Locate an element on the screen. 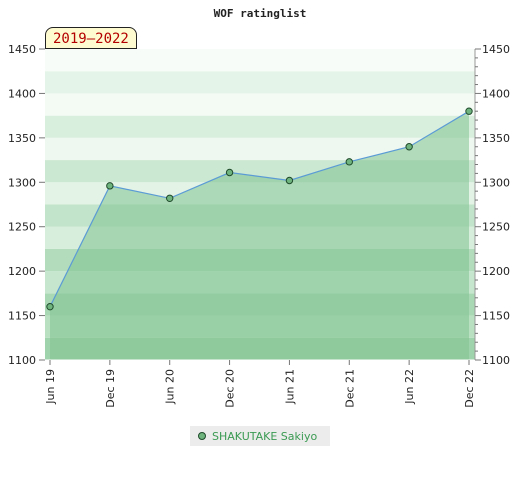  x-tick-label: Jun 21 is located at coordinates (289, 387).